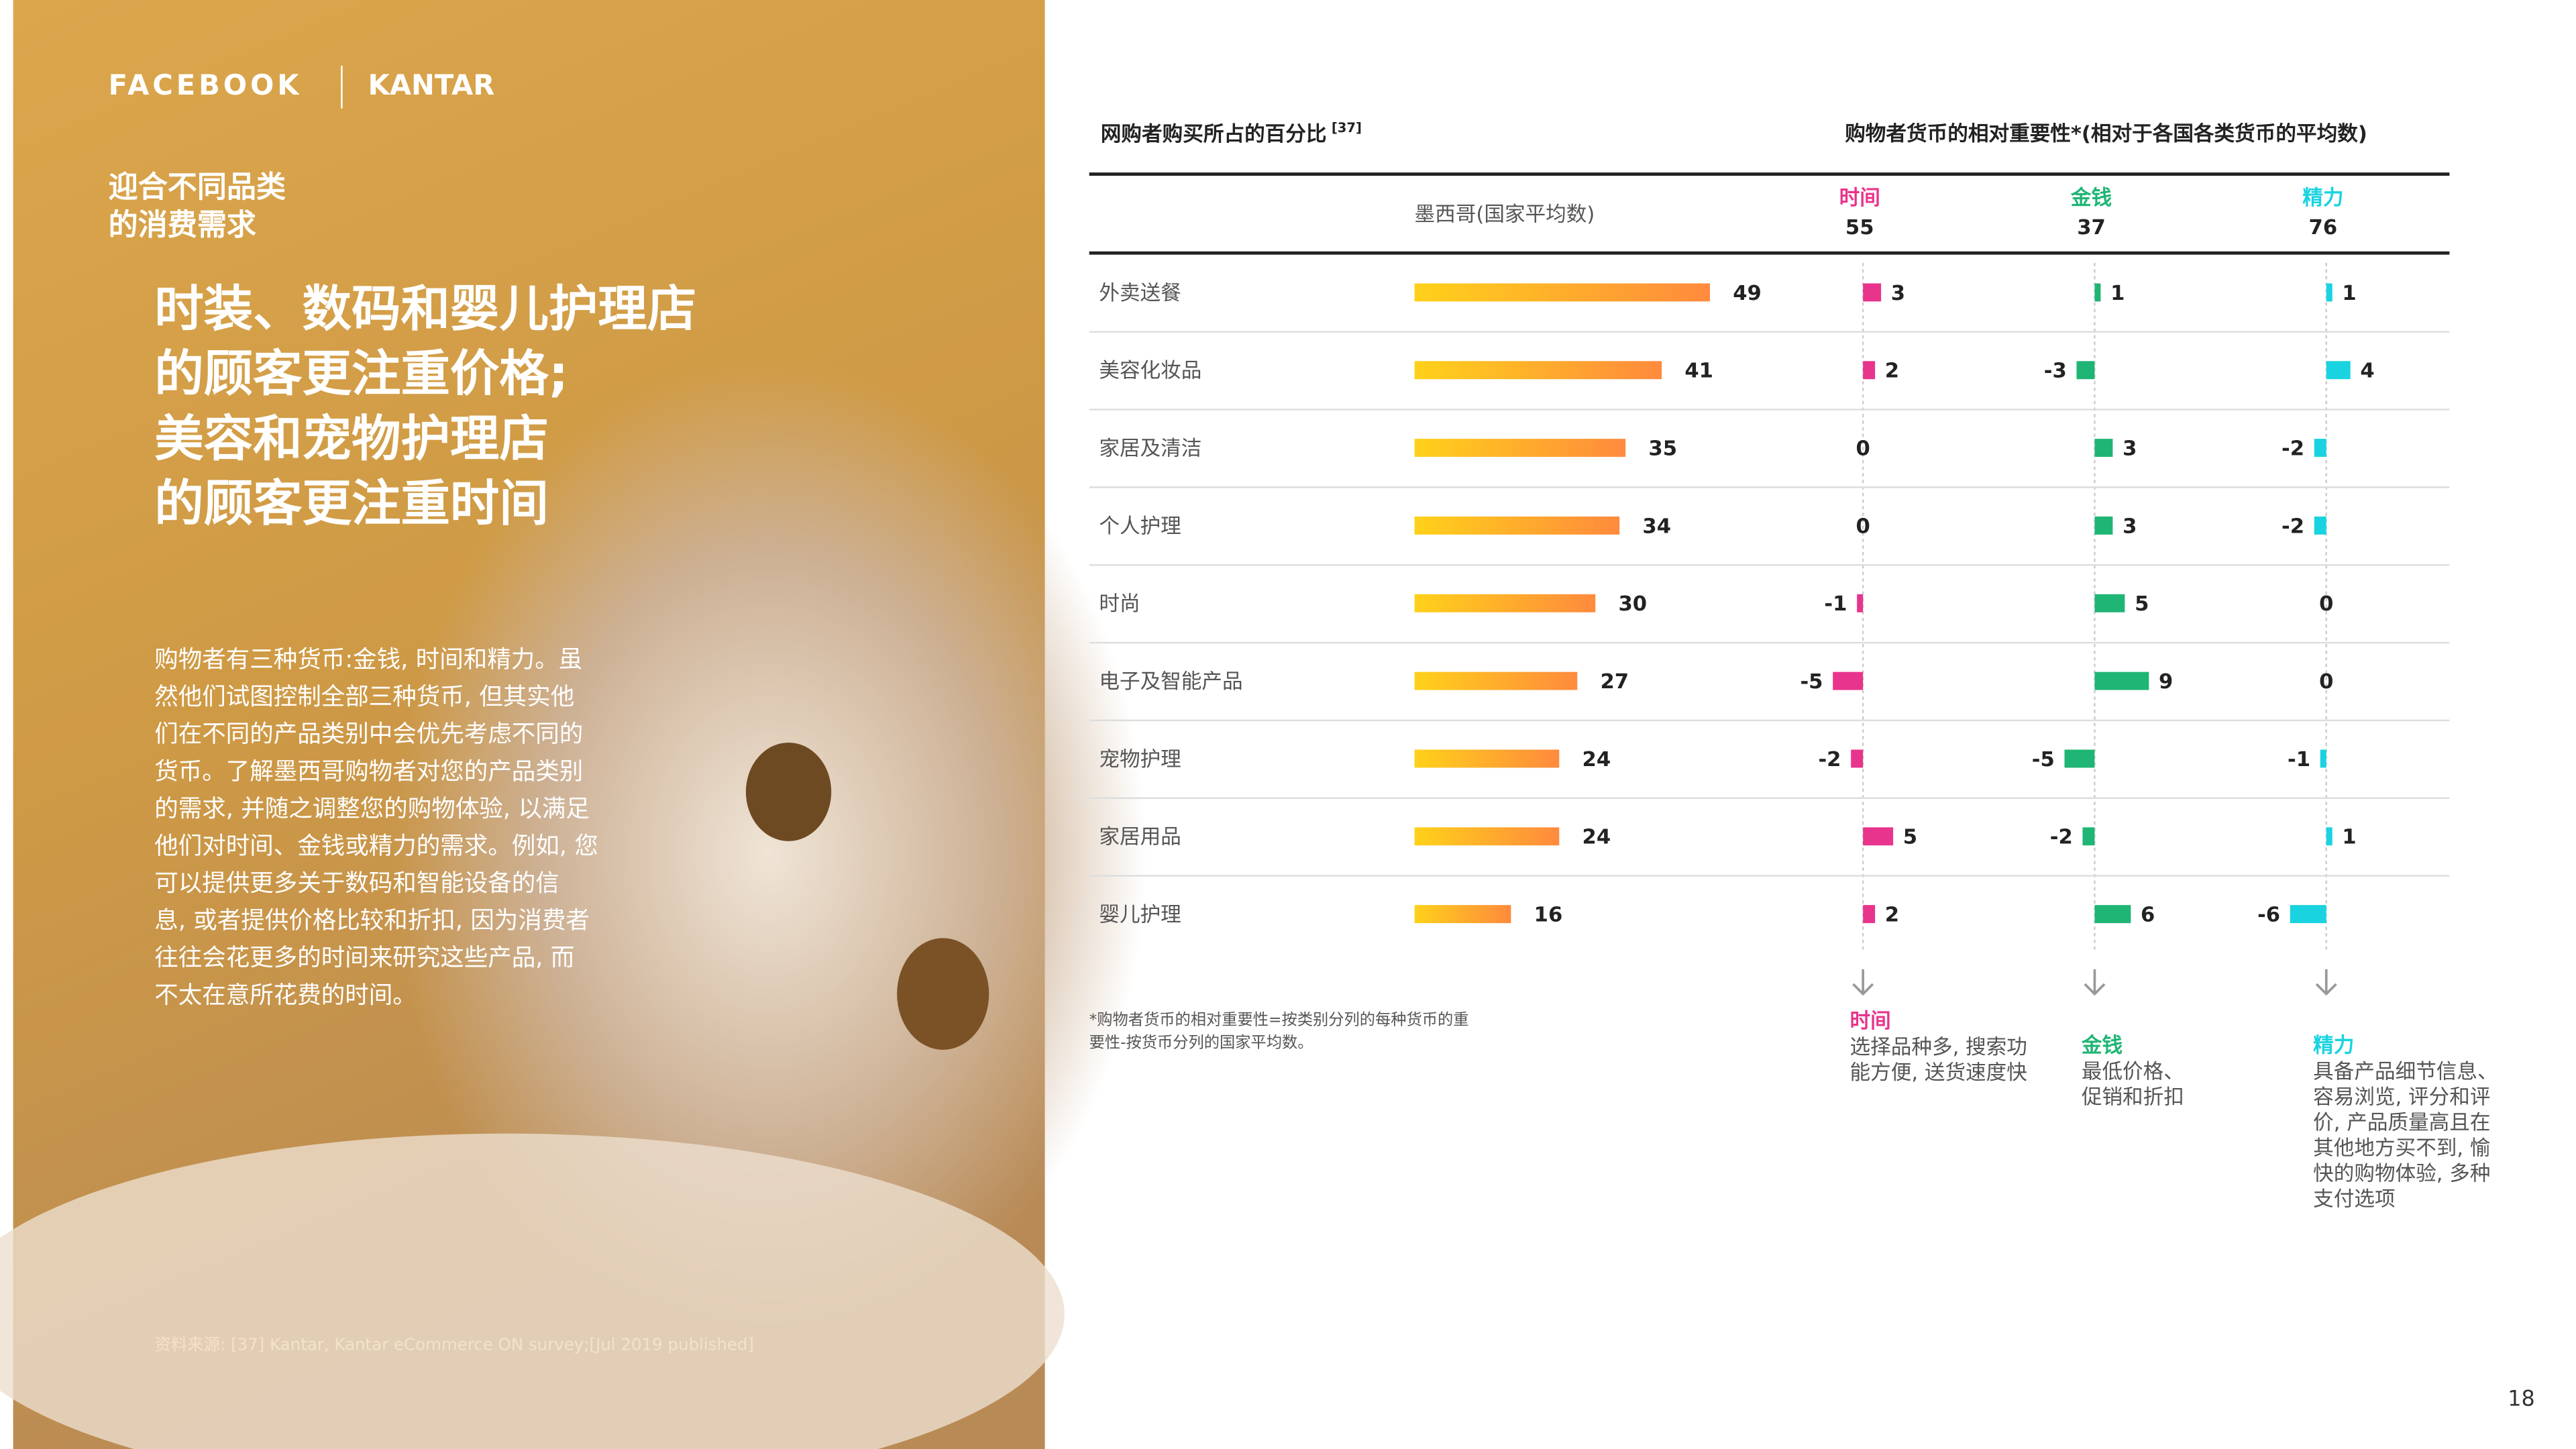 Image resolution: width=2576 pixels, height=1449 pixels. What do you see at coordinates (1214, 134) in the screenshot?
I see `subtitle-text: 网购者购买所占的百分比` at bounding box center [1214, 134].